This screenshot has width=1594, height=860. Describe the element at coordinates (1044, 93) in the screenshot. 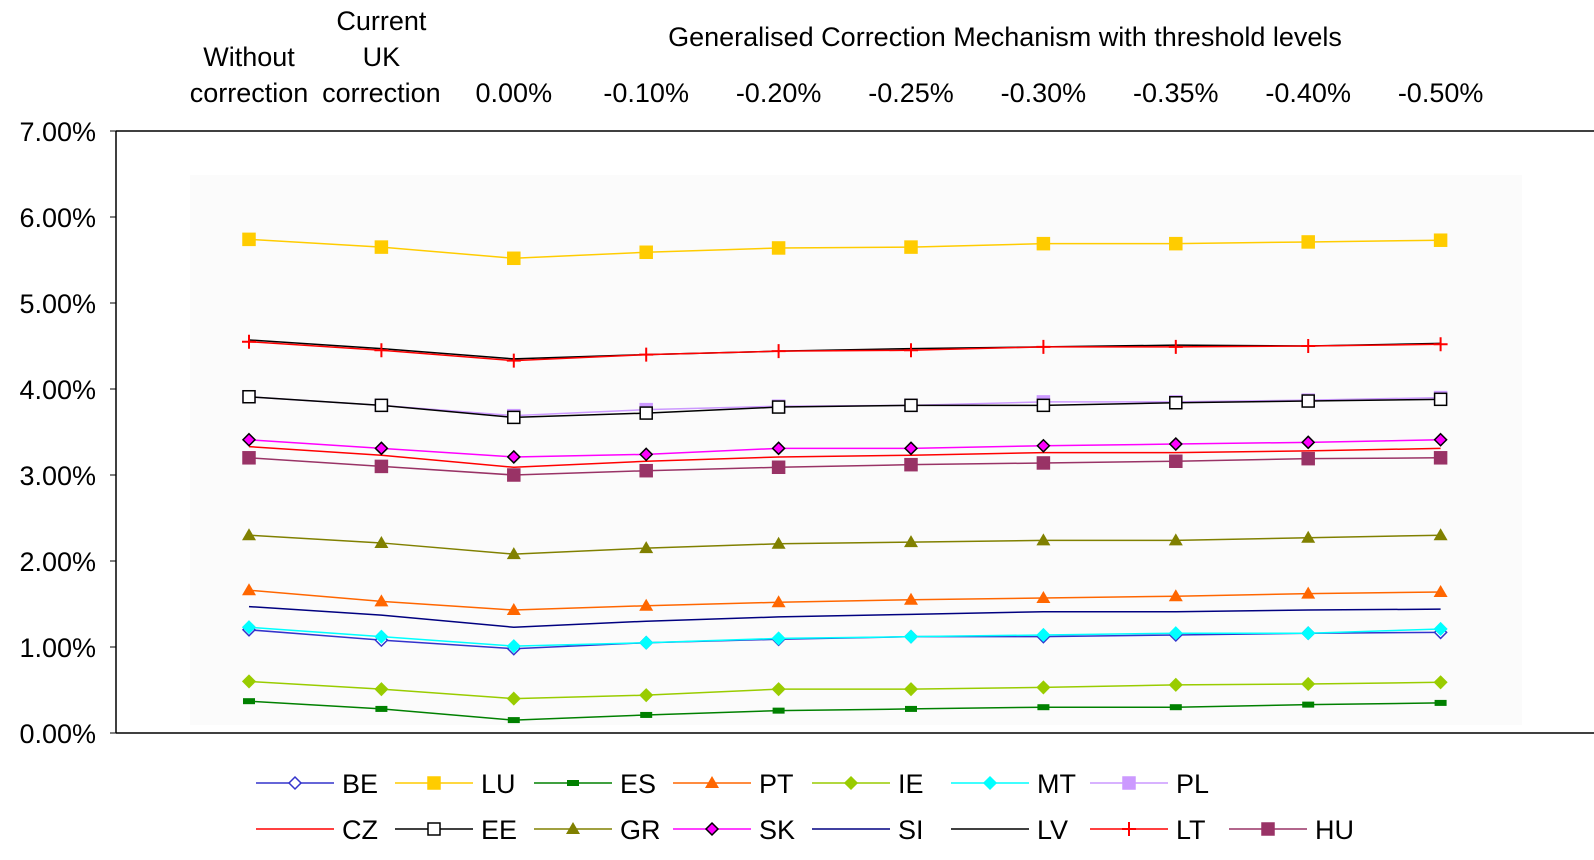

I see `x-category-label: -0.30%` at that location.